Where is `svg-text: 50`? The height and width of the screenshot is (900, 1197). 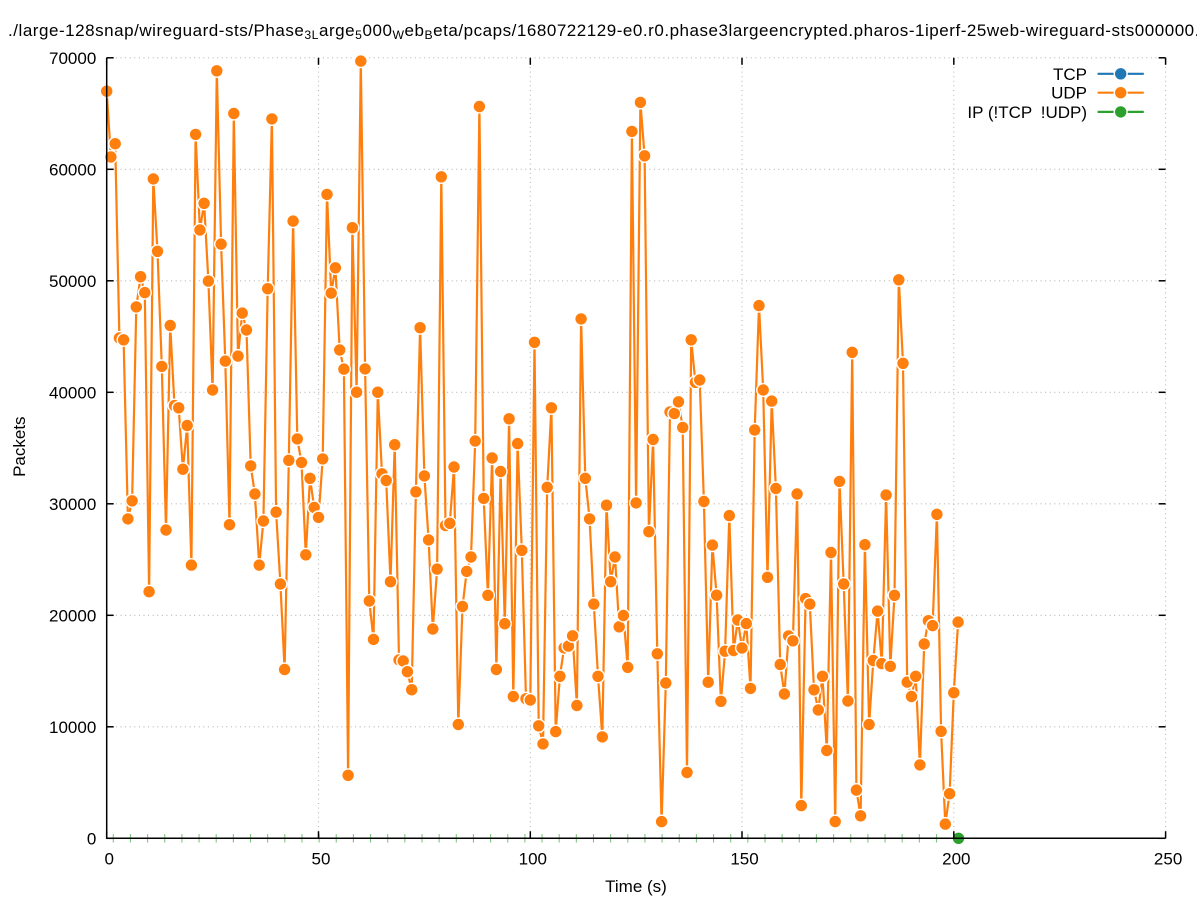
svg-text: 50 is located at coordinates (321, 859).